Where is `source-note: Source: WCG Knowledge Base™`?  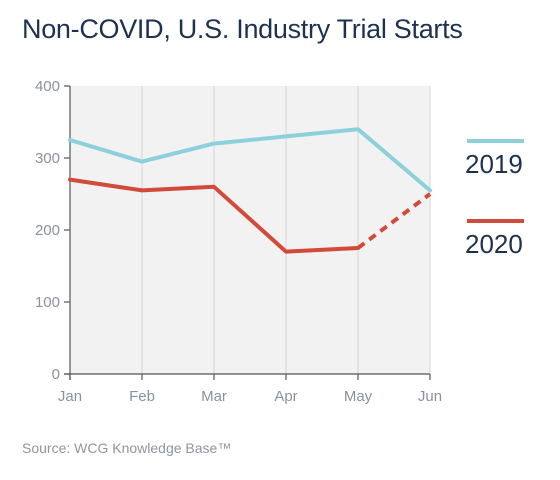 source-note: Source: WCG Knowledge Base™ is located at coordinates (127, 448).